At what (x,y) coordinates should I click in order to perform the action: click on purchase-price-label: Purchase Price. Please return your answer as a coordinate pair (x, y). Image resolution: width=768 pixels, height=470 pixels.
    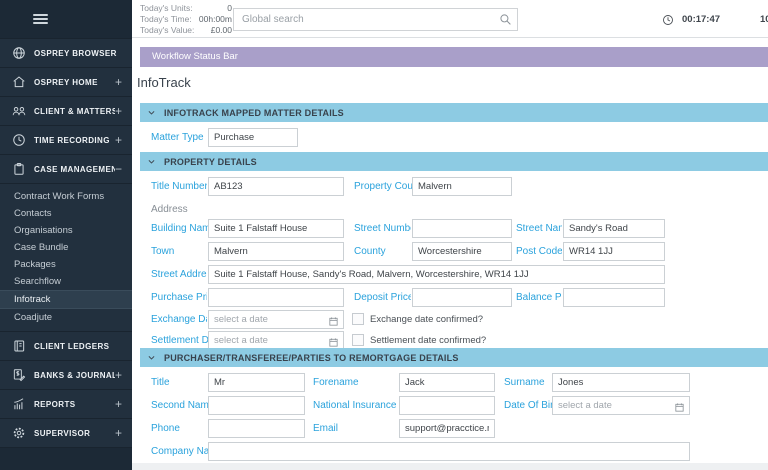
    Looking at the image, I should click on (179, 297).